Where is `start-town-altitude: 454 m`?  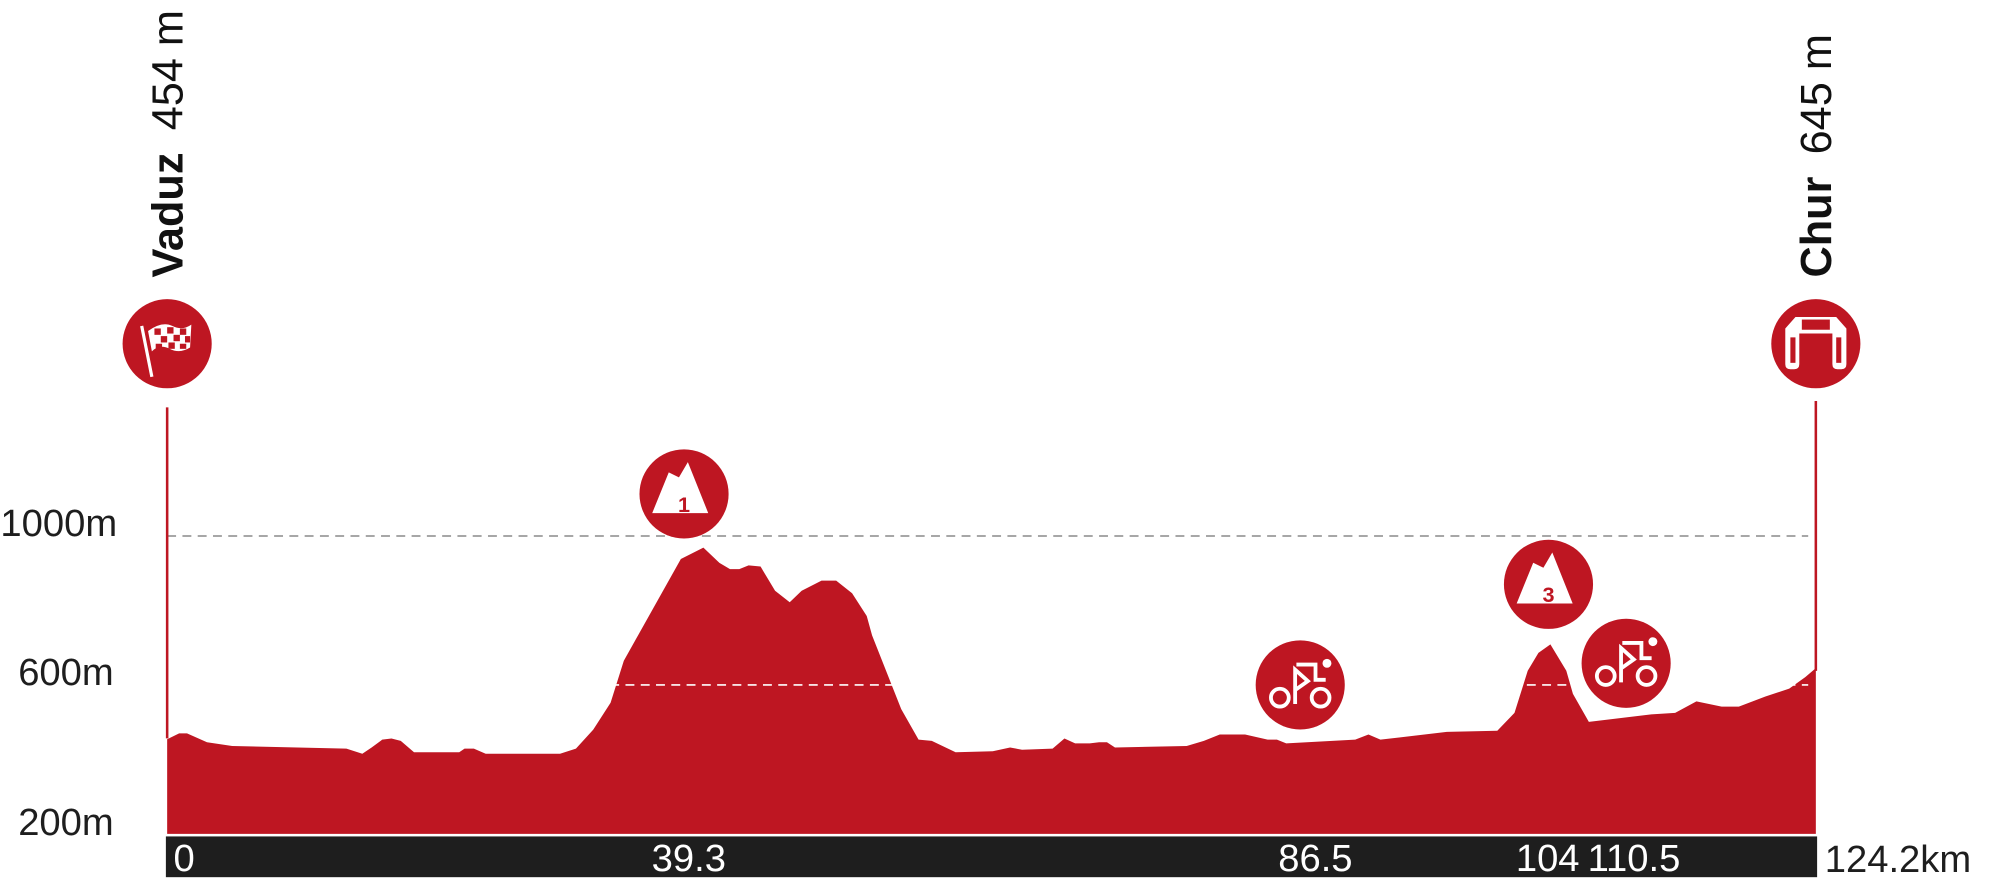
start-town-altitude: 454 m is located at coordinates (168, 70).